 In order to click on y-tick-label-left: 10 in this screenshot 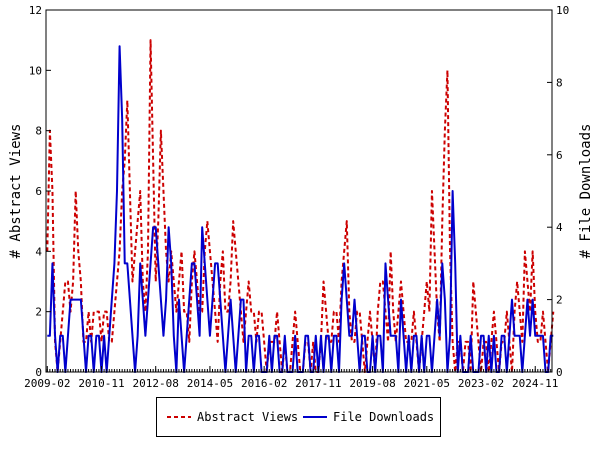, I will do `click(35, 70)`.